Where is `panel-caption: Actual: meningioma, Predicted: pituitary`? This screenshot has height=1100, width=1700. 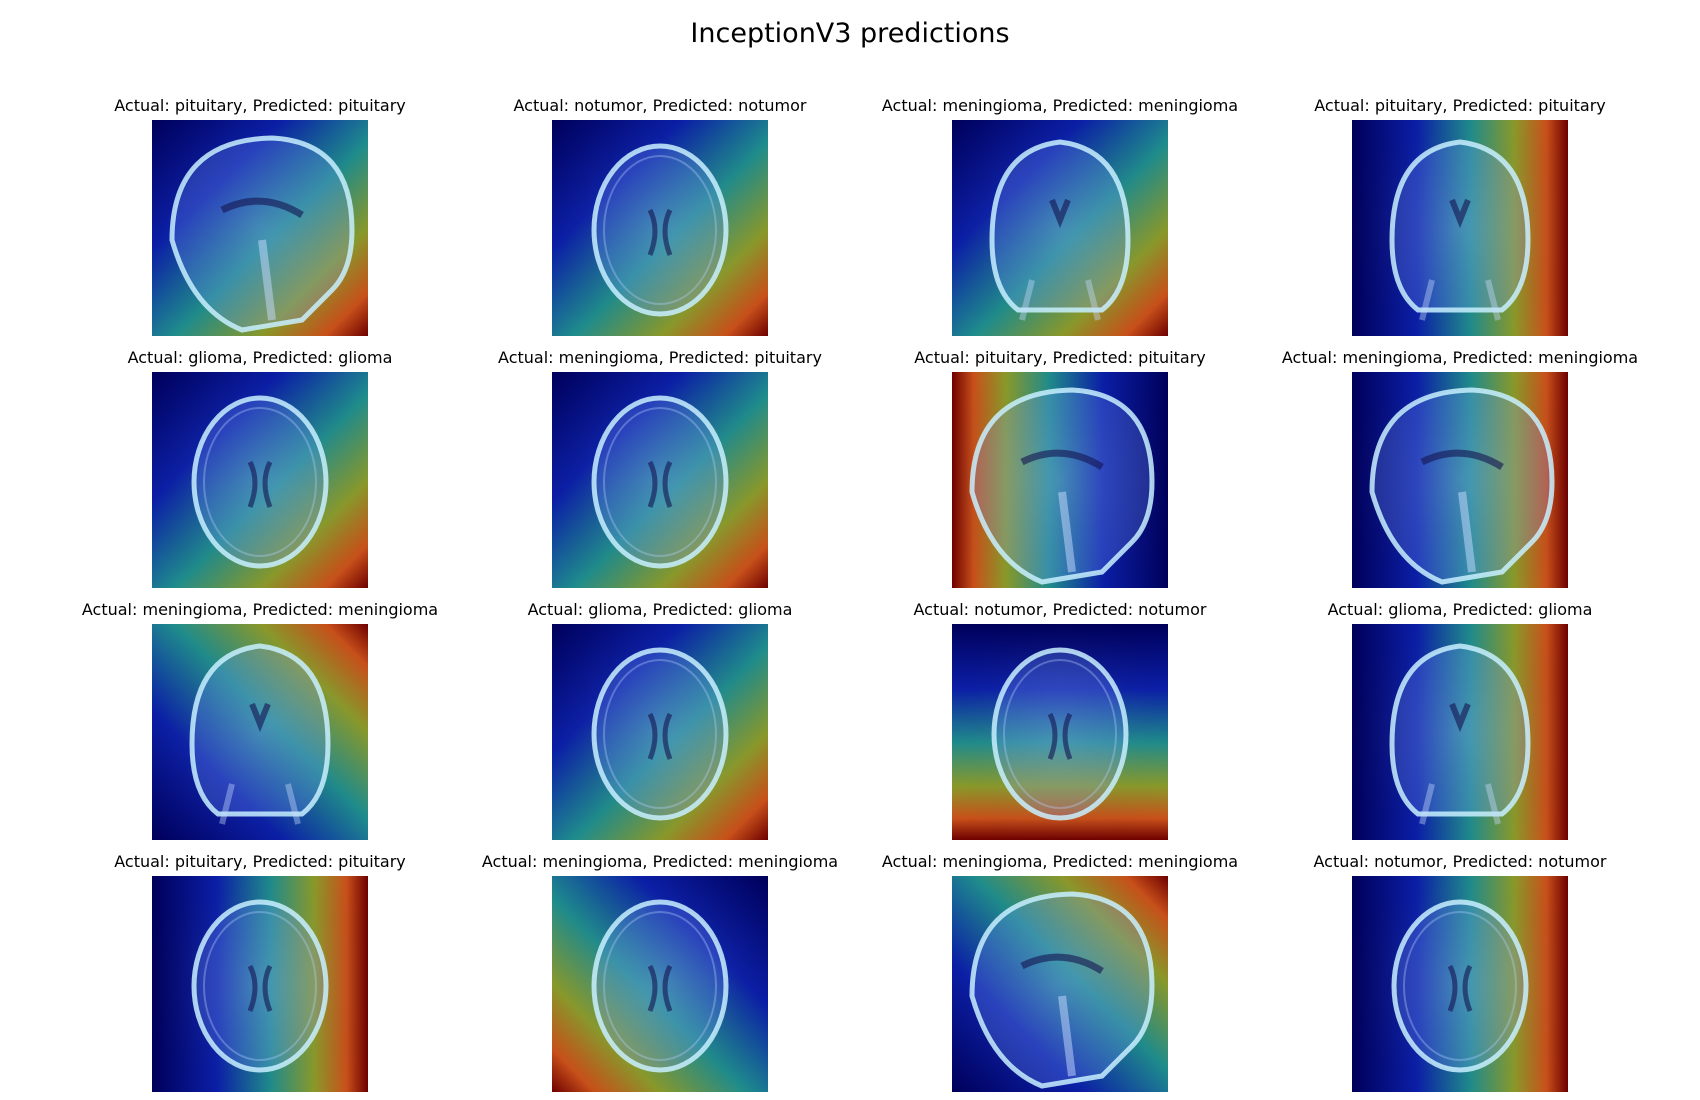 panel-caption: Actual: meningioma, Predicted: pituitary is located at coordinates (660, 357).